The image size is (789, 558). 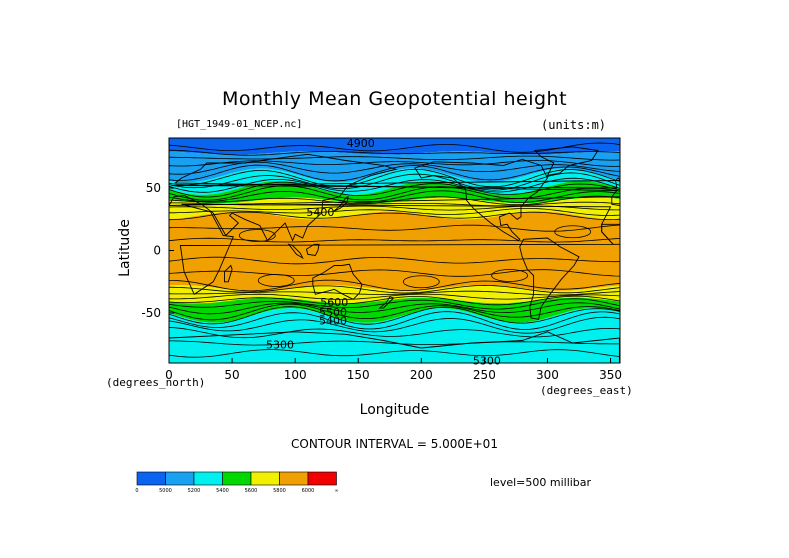 What do you see at coordinates (222, 491) in the screenshot?
I see `colorbar-label: 5400` at bounding box center [222, 491].